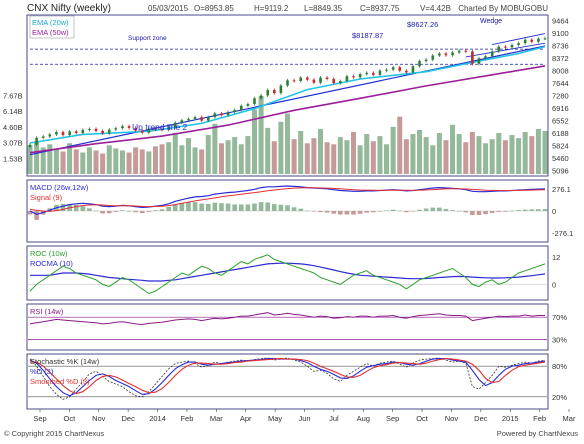 The width and height of the screenshot is (584, 444). I want to click on volume-axis-label: 1.53B, so click(13, 158).